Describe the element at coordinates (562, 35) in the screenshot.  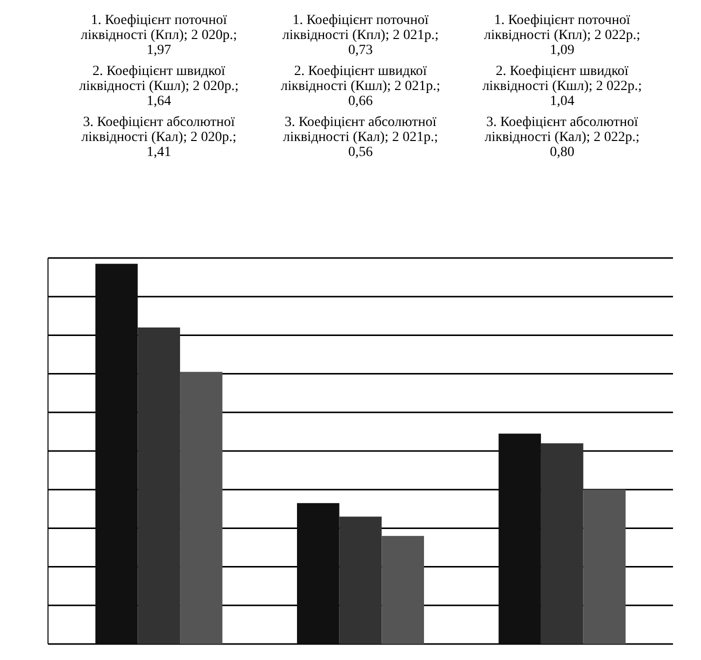
I see `data-label: 1. Коефіцієнт поточної ліквідності (Кпл); 2 022р.; 1,09` at that location.